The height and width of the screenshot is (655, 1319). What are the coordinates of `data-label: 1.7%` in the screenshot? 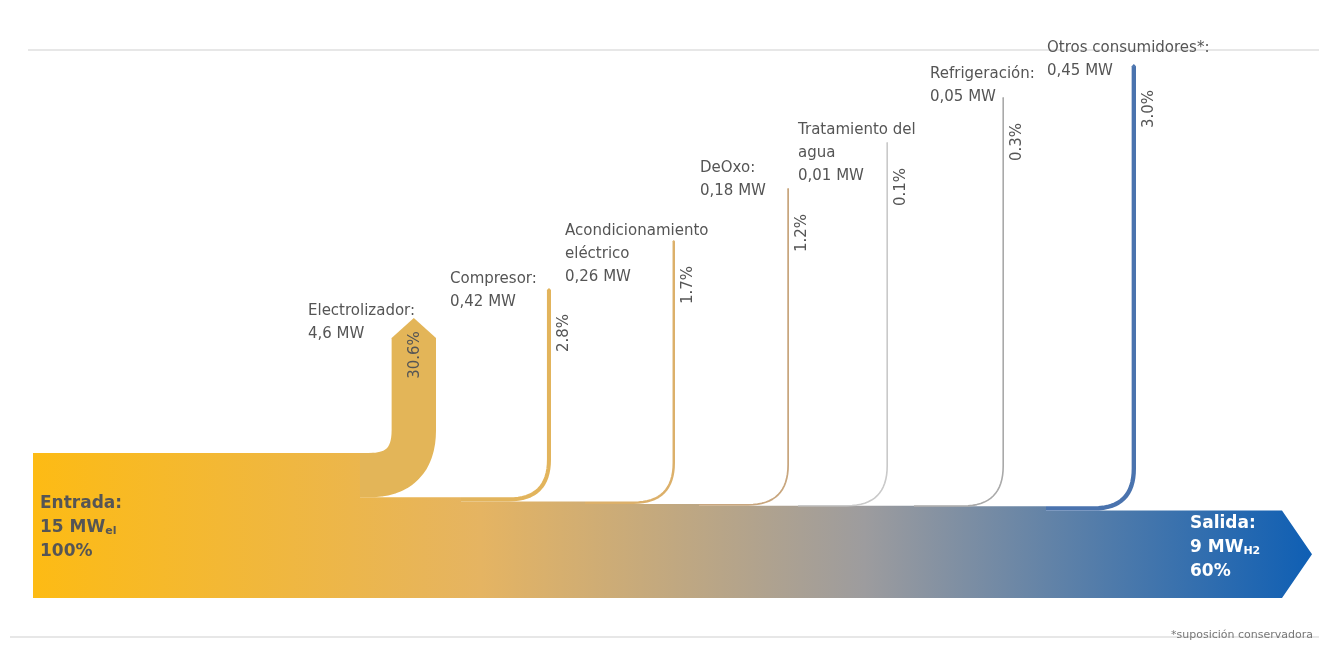 It's located at (687, 285).